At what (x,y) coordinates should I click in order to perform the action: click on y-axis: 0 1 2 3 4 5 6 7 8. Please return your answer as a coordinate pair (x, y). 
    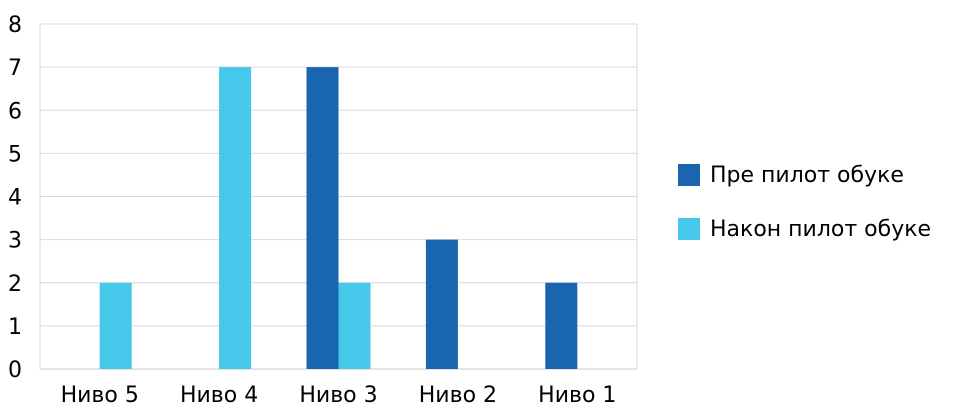
    Looking at the image, I should click on (15, 198).